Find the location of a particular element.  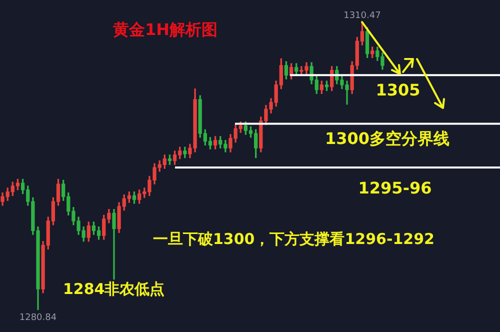

chart-title: 黄金1H解析图 is located at coordinates (165, 30).